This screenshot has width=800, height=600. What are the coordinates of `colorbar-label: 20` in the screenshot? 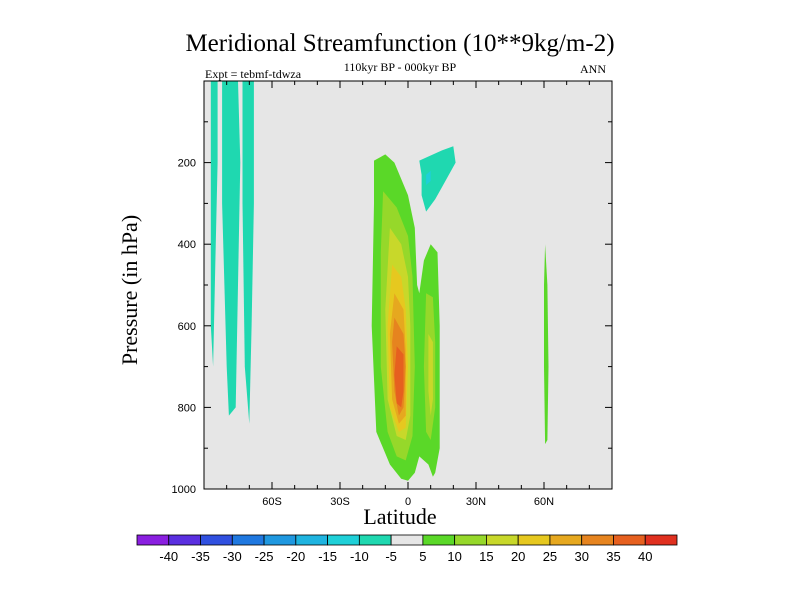 It's located at (518, 556).